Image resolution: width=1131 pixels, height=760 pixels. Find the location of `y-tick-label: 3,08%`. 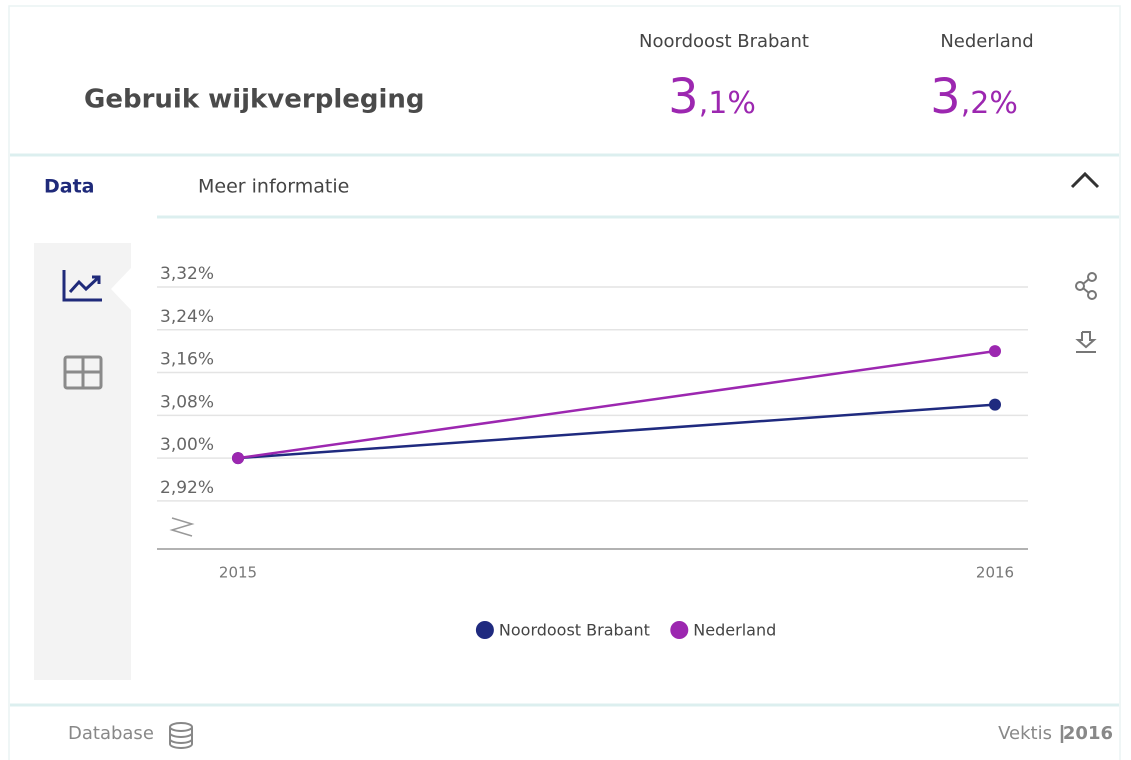

y-tick-label: 3,08% is located at coordinates (187, 402).